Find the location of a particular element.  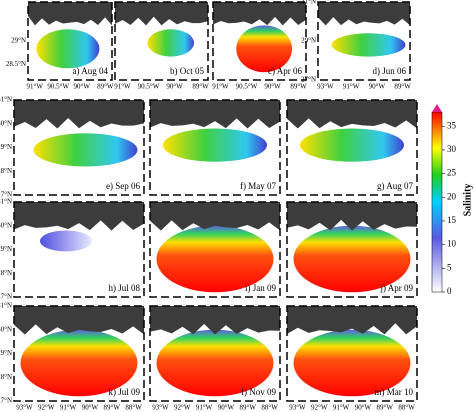

colorbar-title: Salinity is located at coordinates (467, 200).